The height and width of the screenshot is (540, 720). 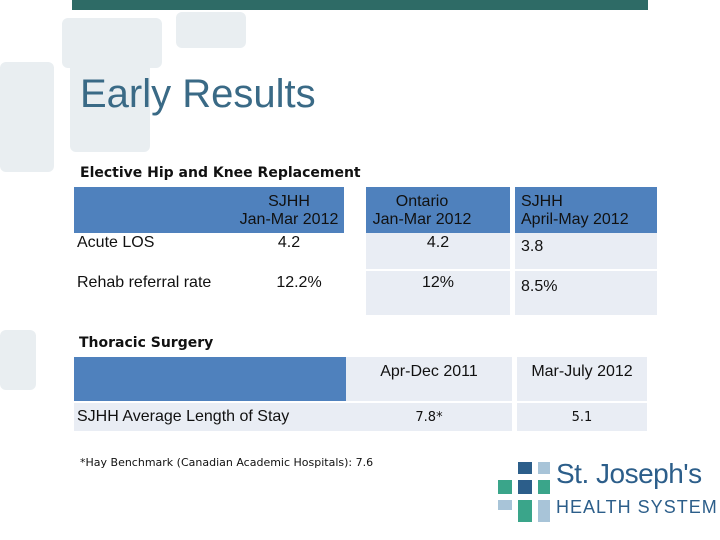 What do you see at coordinates (422, 210) in the screenshot?
I see `table1-header-label: Ontario Jan-Mar 2012` at bounding box center [422, 210].